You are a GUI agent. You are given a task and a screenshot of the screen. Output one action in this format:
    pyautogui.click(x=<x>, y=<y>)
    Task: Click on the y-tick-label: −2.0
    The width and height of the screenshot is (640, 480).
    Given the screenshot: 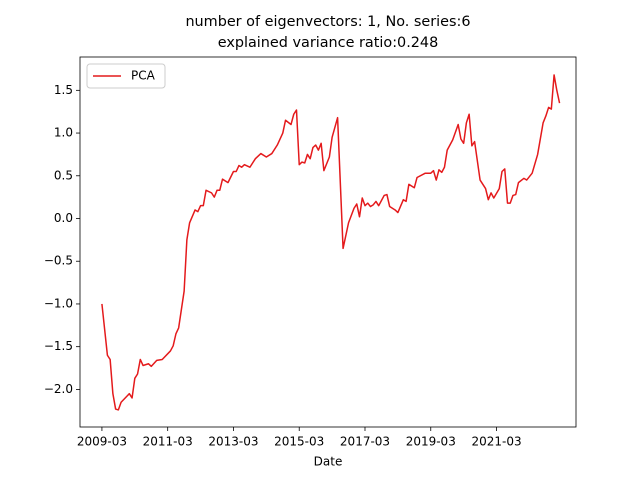 What is the action you would take?
    pyautogui.click(x=58, y=389)
    